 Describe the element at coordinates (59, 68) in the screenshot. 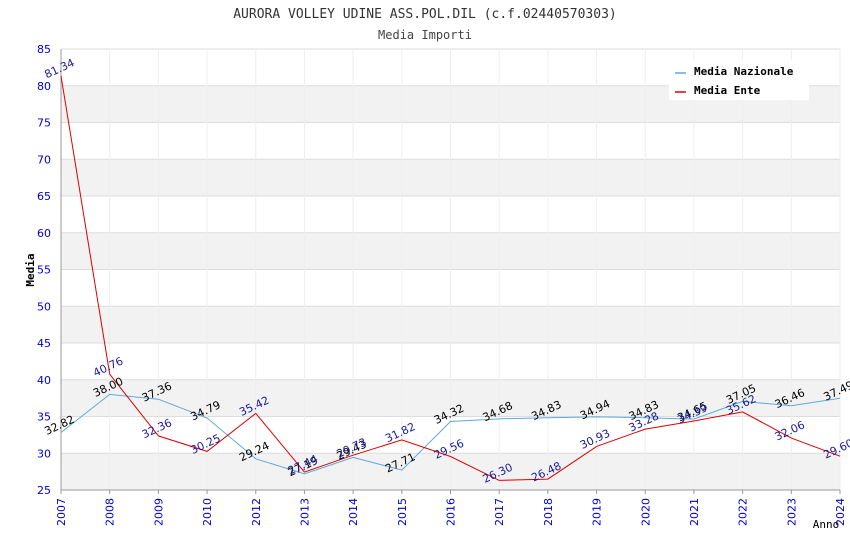

I see `data-label: 81.34` at that location.